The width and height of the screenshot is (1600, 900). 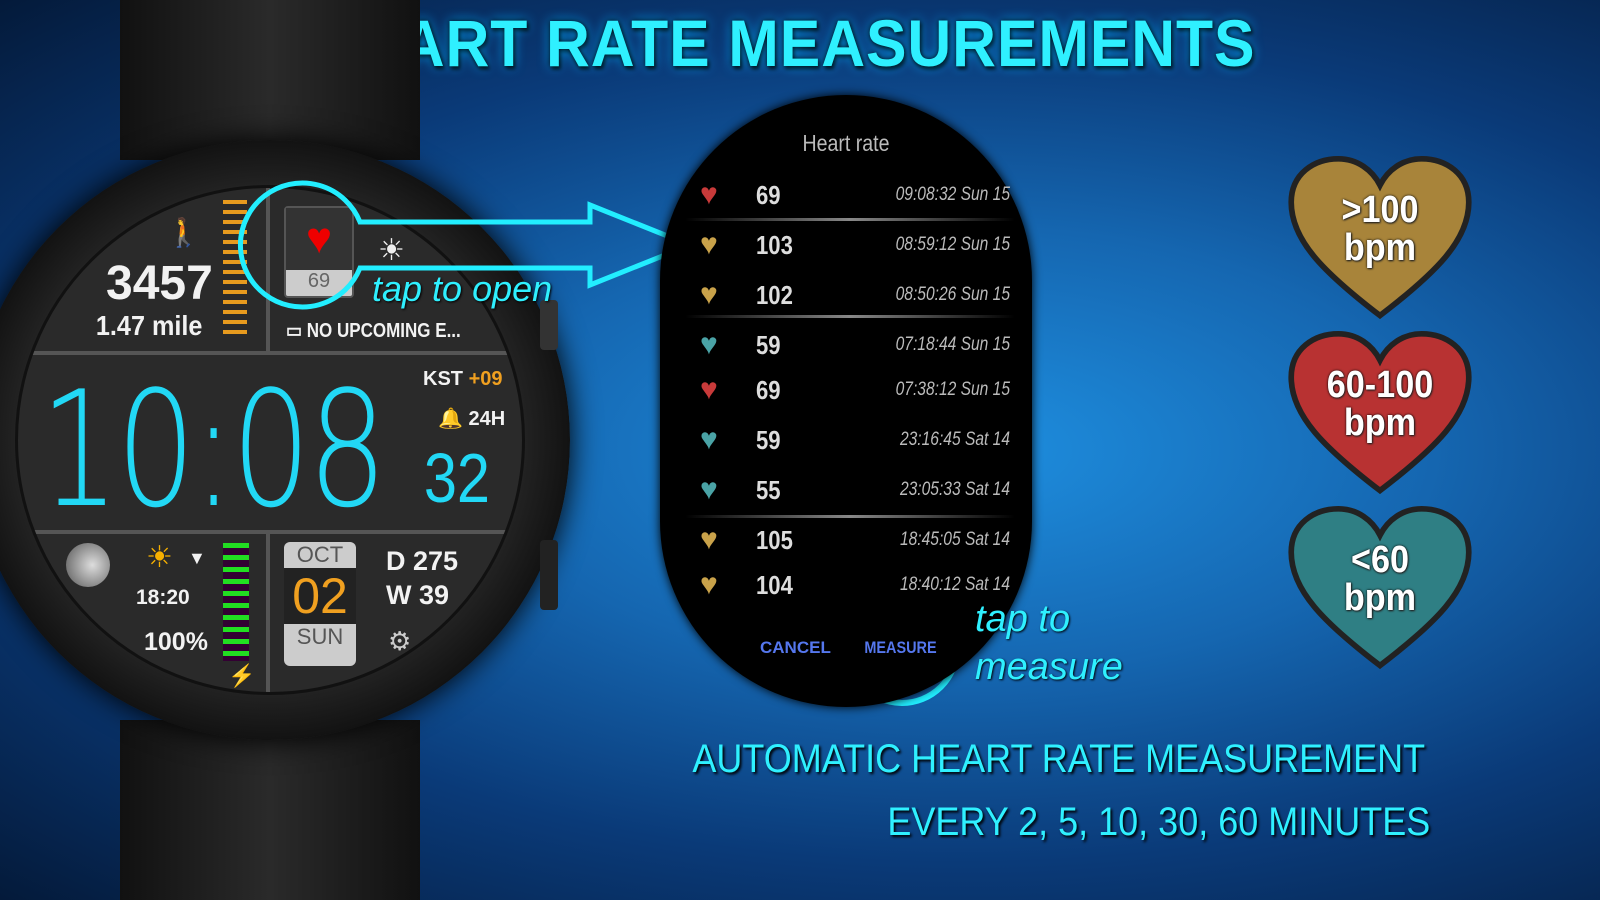 I want to click on distance-value: 1.47 mile, so click(x=149, y=325).